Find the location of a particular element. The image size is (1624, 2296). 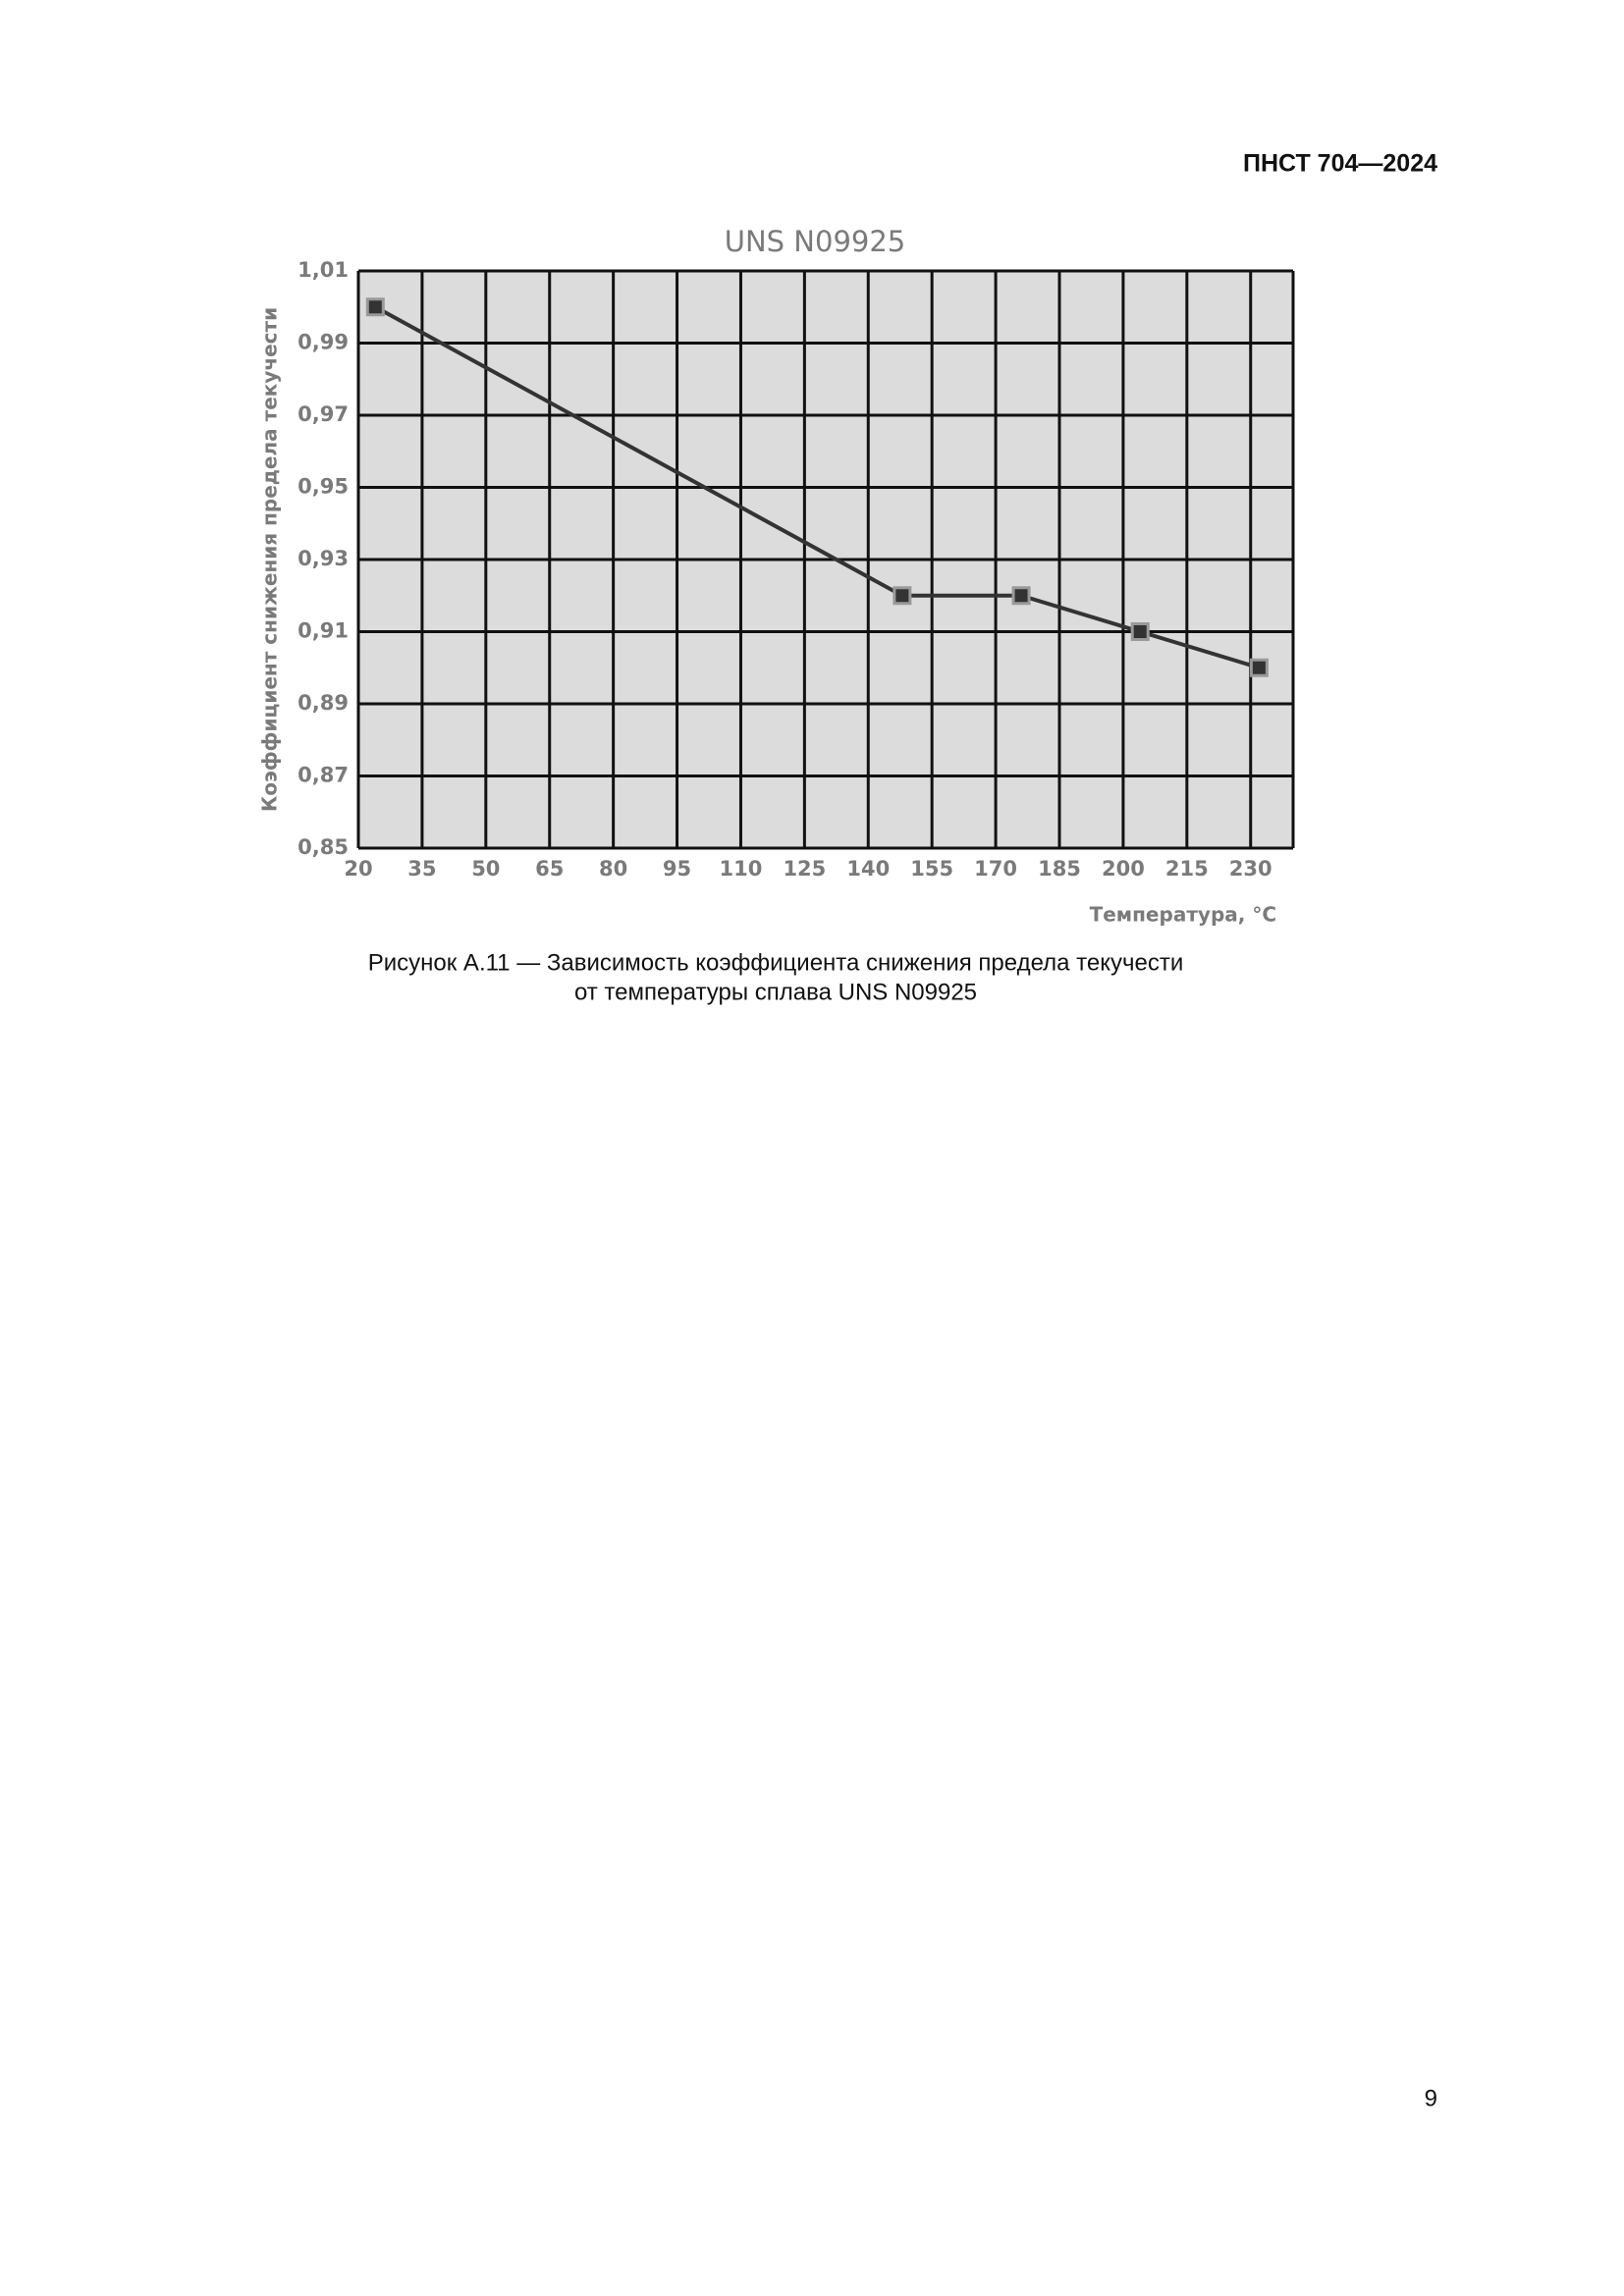

y-tick-label: 0,97 is located at coordinates (323, 414).